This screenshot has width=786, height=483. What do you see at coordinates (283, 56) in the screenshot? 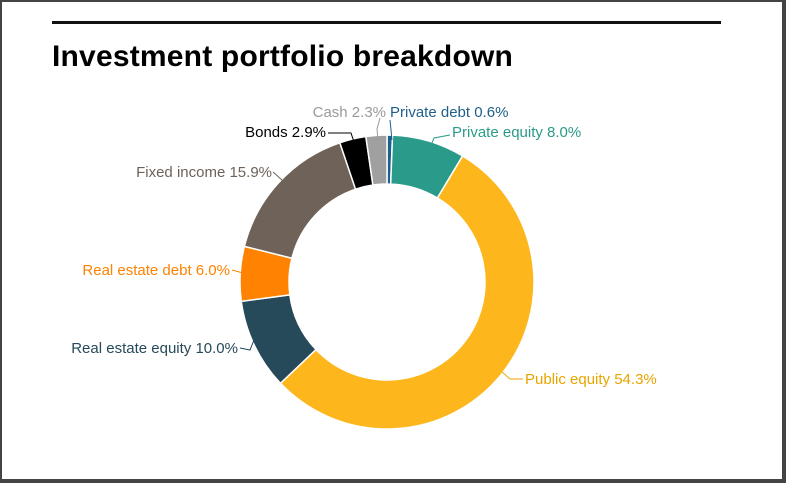
I see `chart-title: Investment portfolio breakdown` at bounding box center [283, 56].